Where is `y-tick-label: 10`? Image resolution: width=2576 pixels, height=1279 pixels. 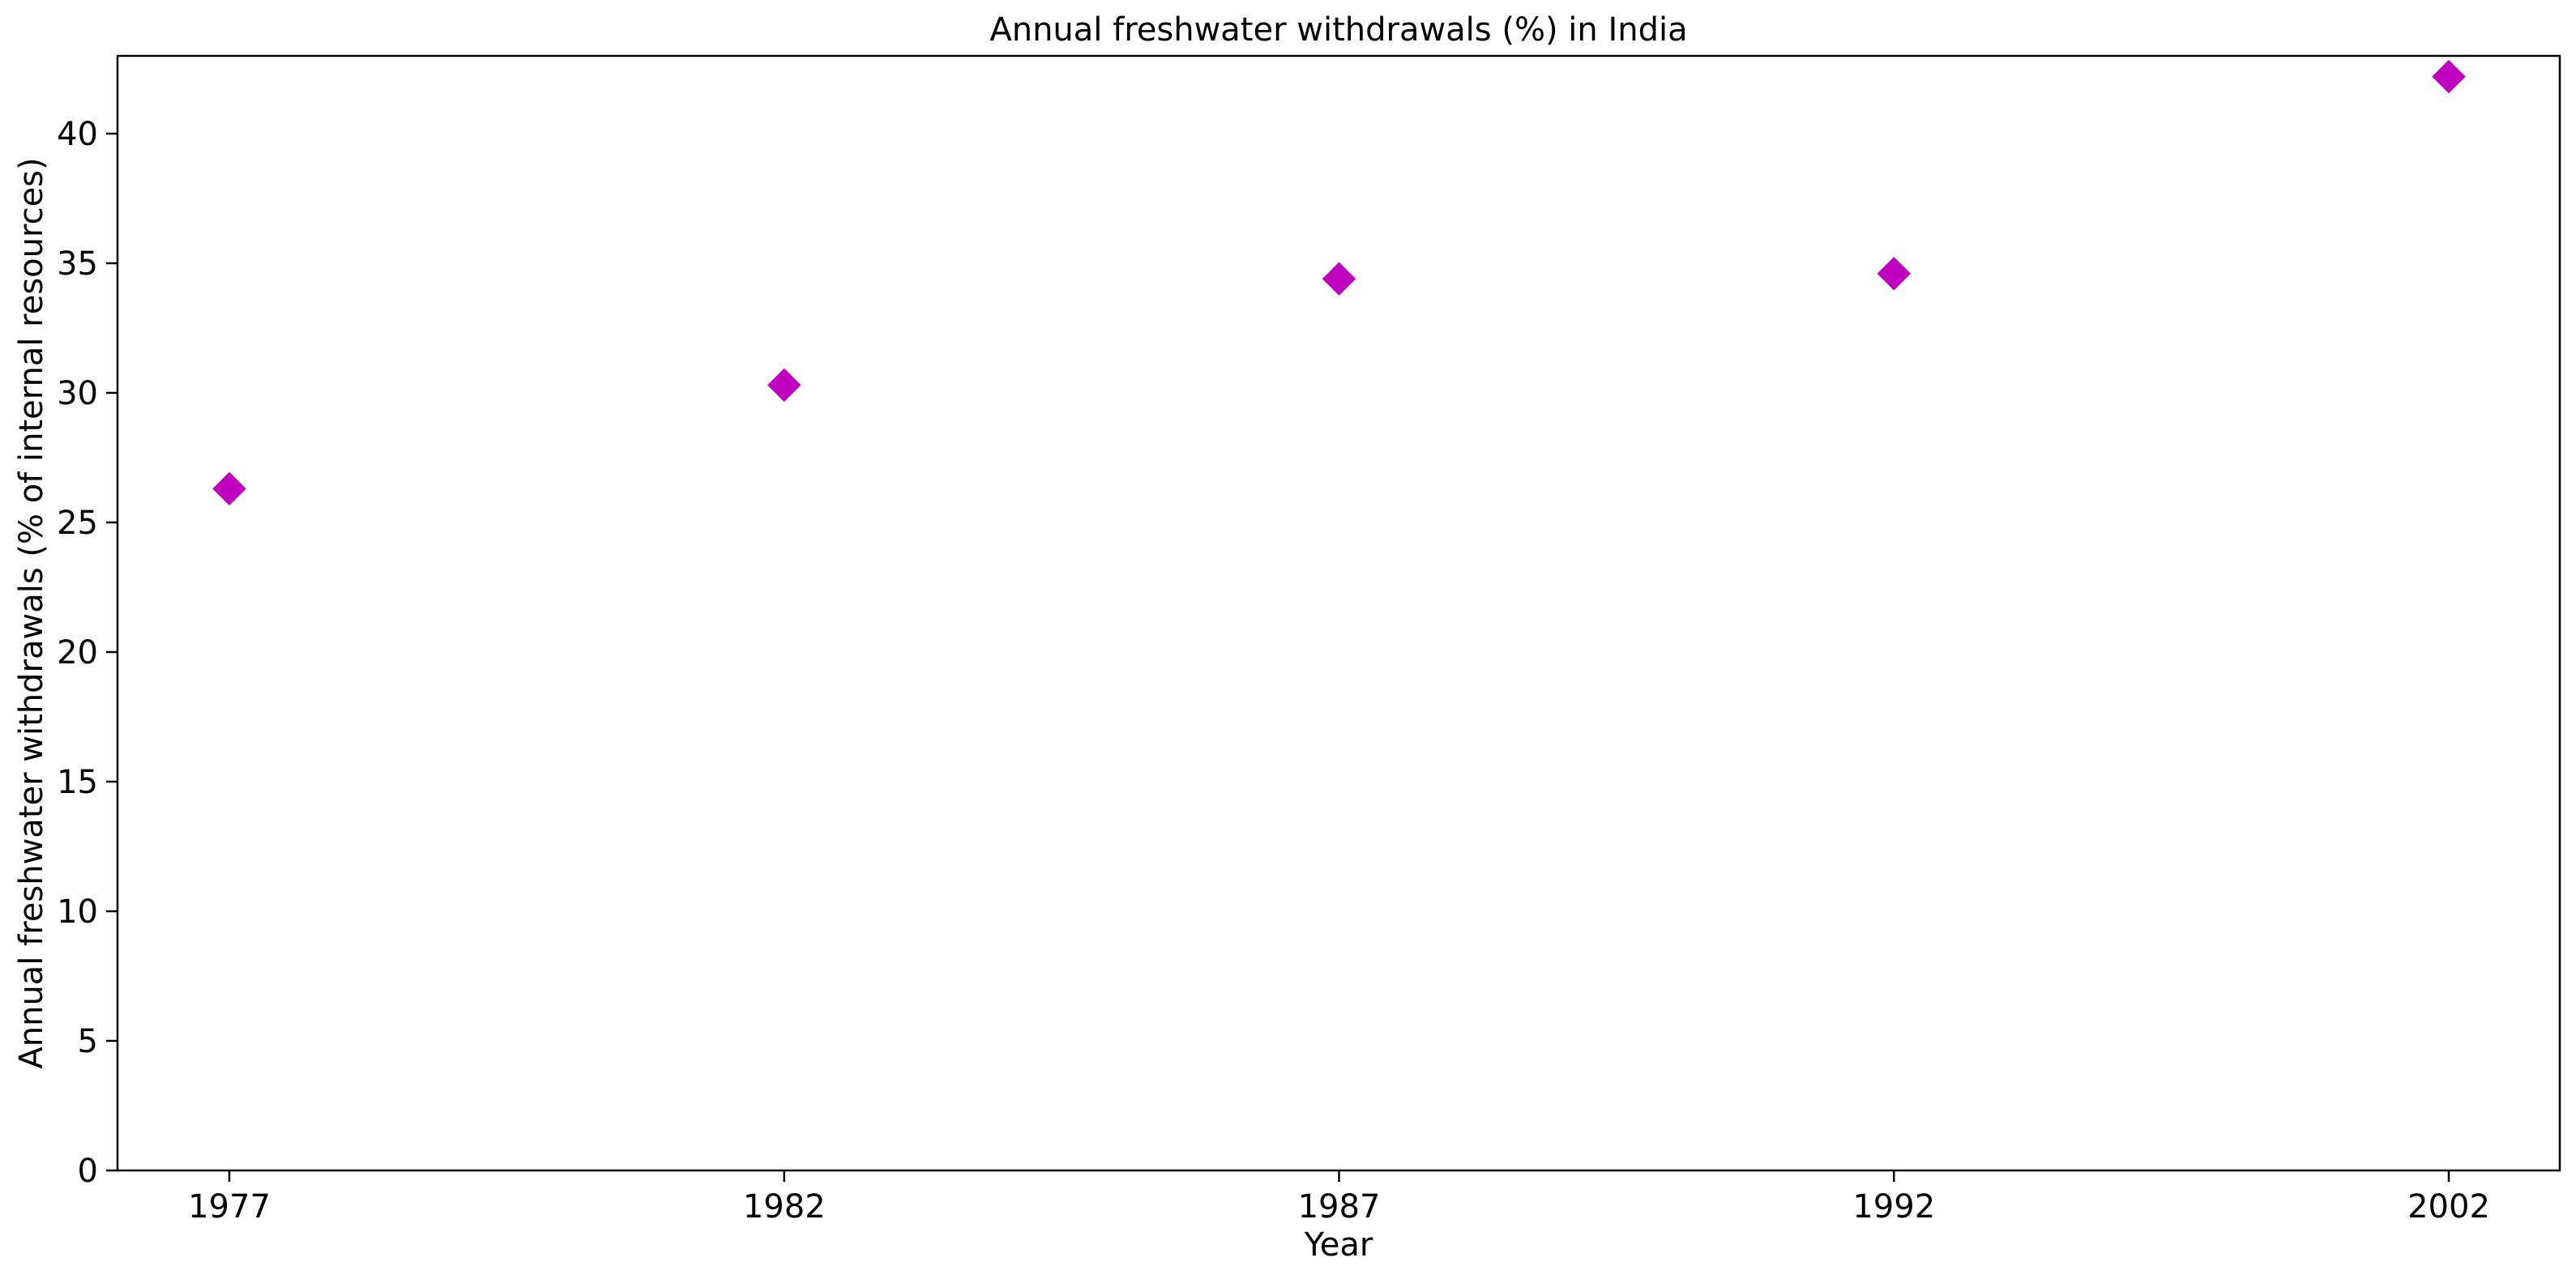 y-tick-label: 10 is located at coordinates (77, 912).